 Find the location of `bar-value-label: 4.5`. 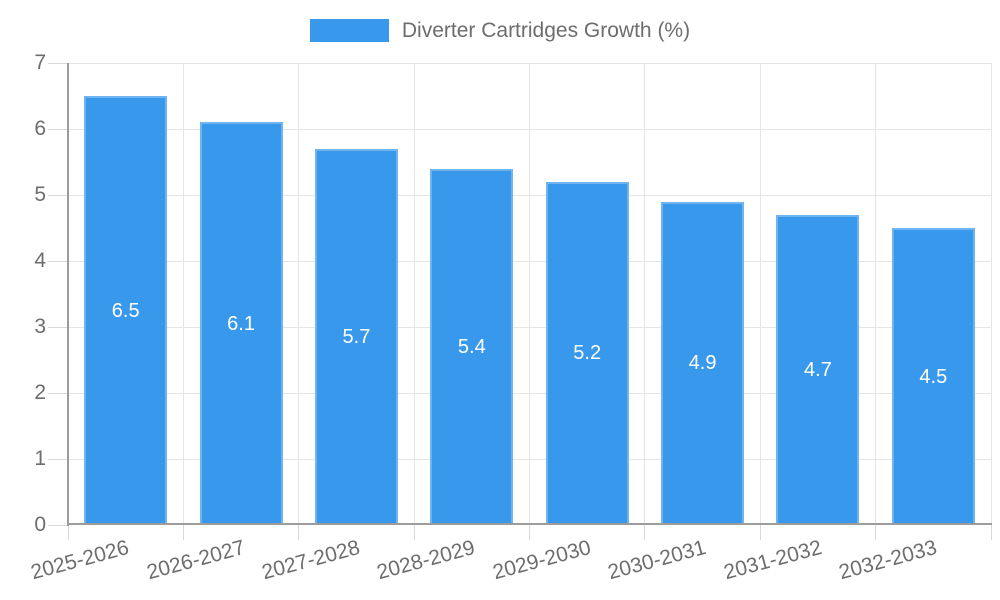

bar-value-label: 4.5 is located at coordinates (933, 376).